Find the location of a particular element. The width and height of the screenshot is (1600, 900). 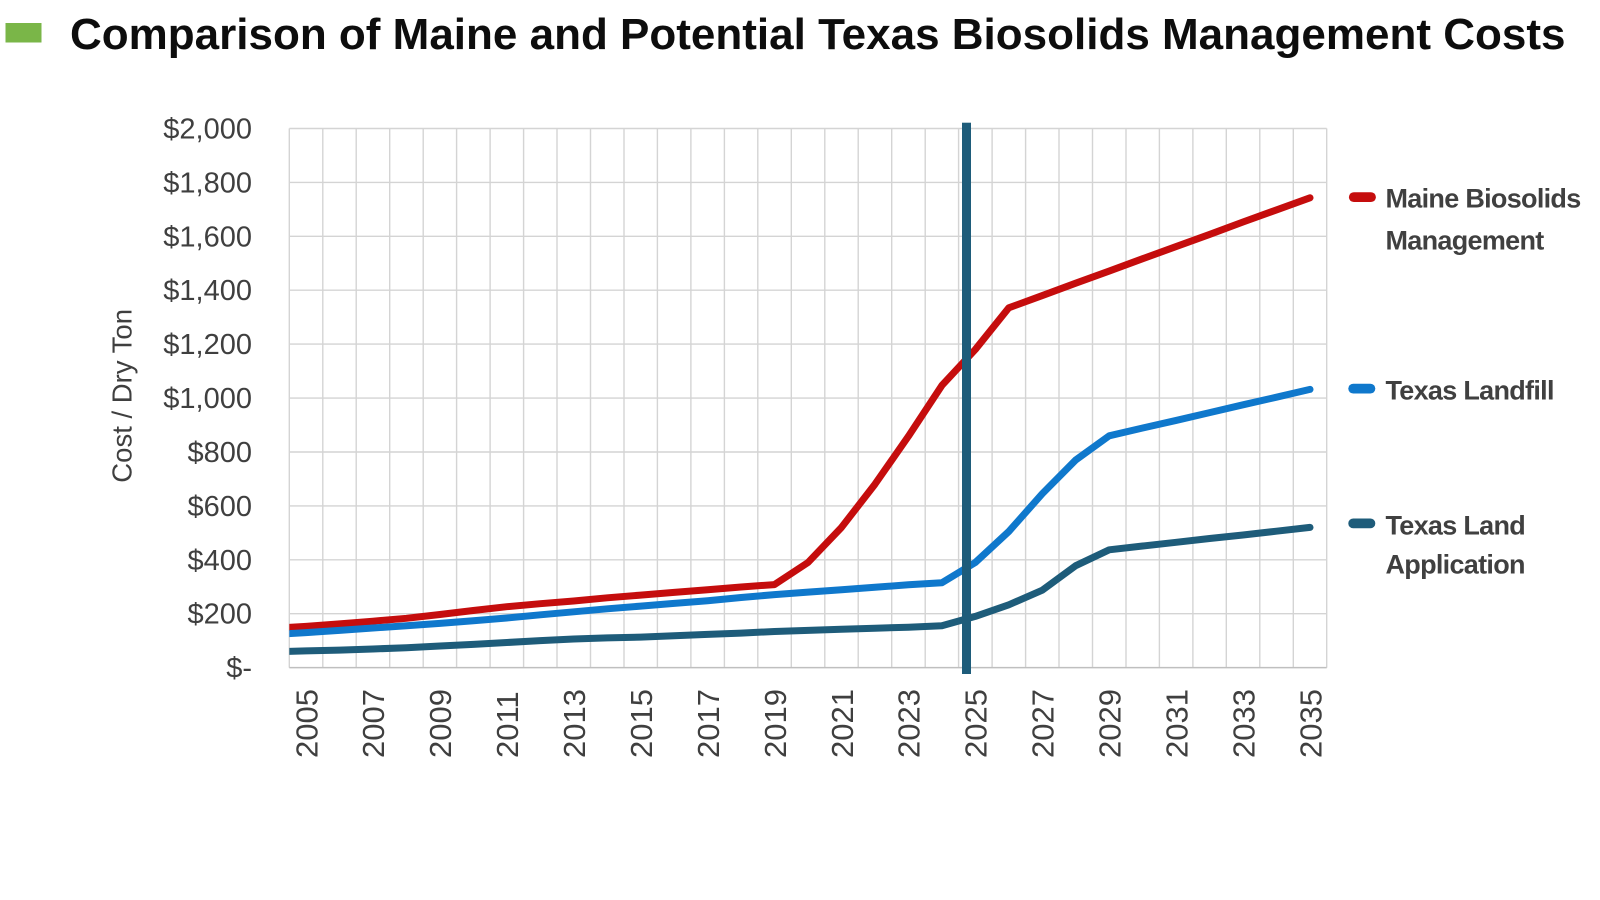

svg-text: 2035 is located at coordinates (1310, 723).